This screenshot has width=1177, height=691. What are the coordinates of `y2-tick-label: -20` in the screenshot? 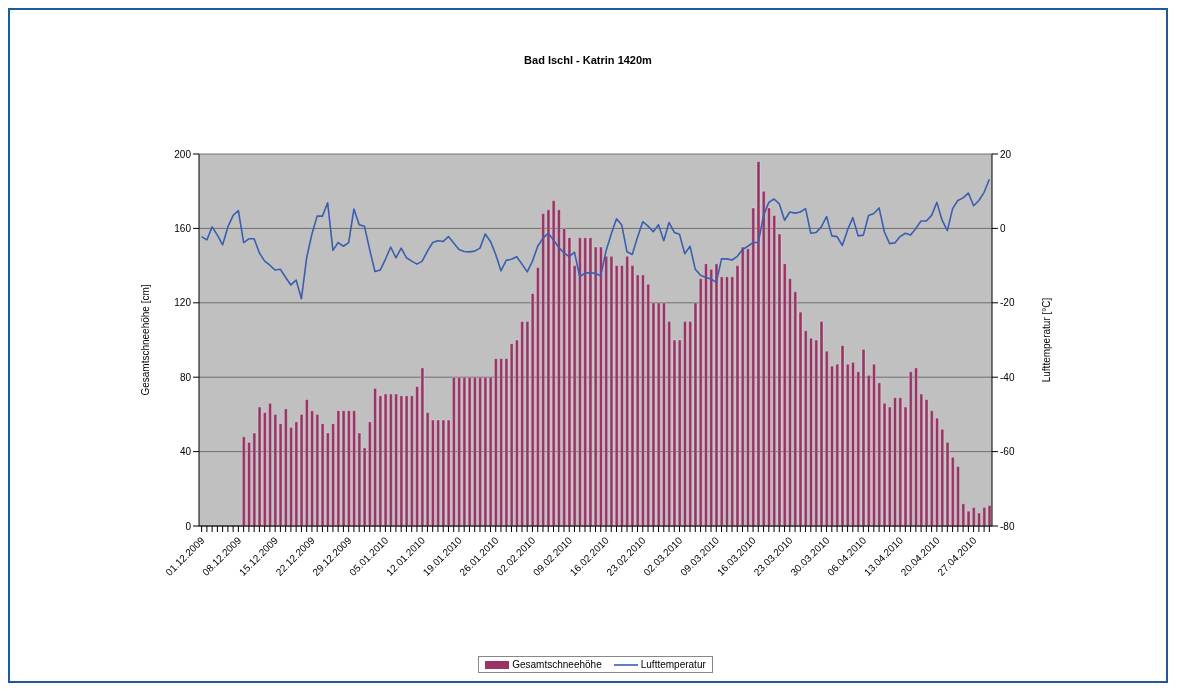 It's located at (1007, 303).